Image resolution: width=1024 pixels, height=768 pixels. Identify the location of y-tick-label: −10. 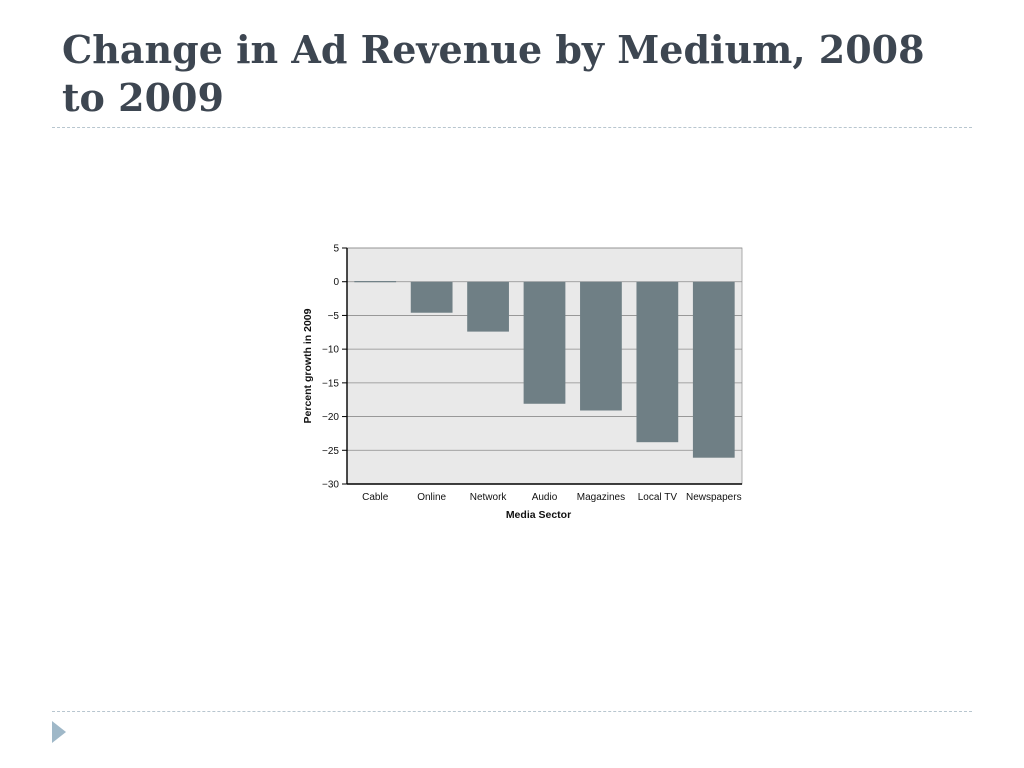
(330, 350).